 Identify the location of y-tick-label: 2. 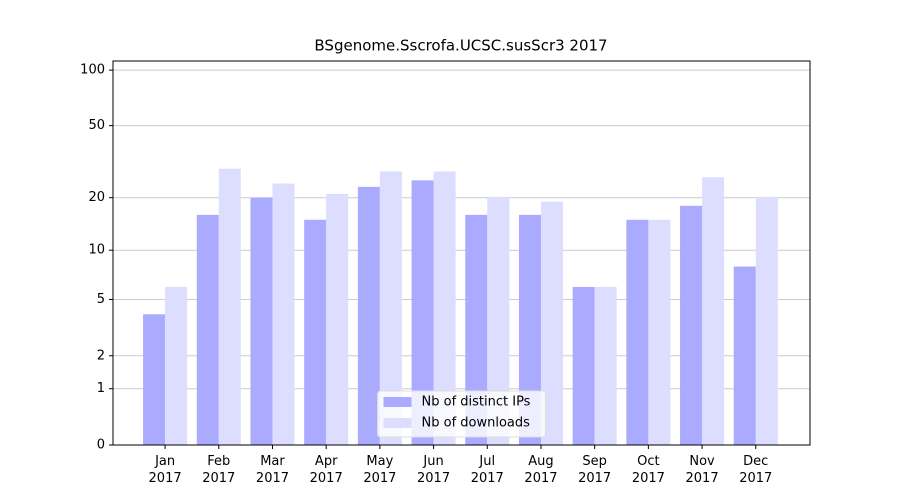
(101, 355).